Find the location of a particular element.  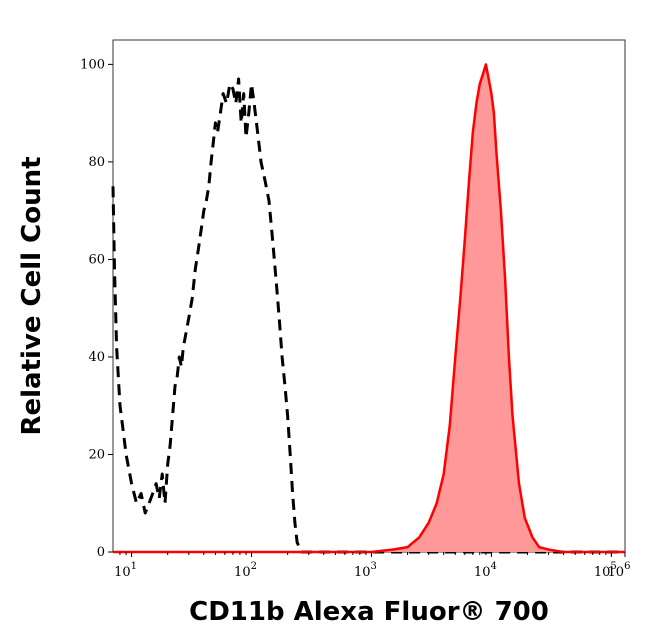

y-tick-label: 0 is located at coordinates (101, 552).